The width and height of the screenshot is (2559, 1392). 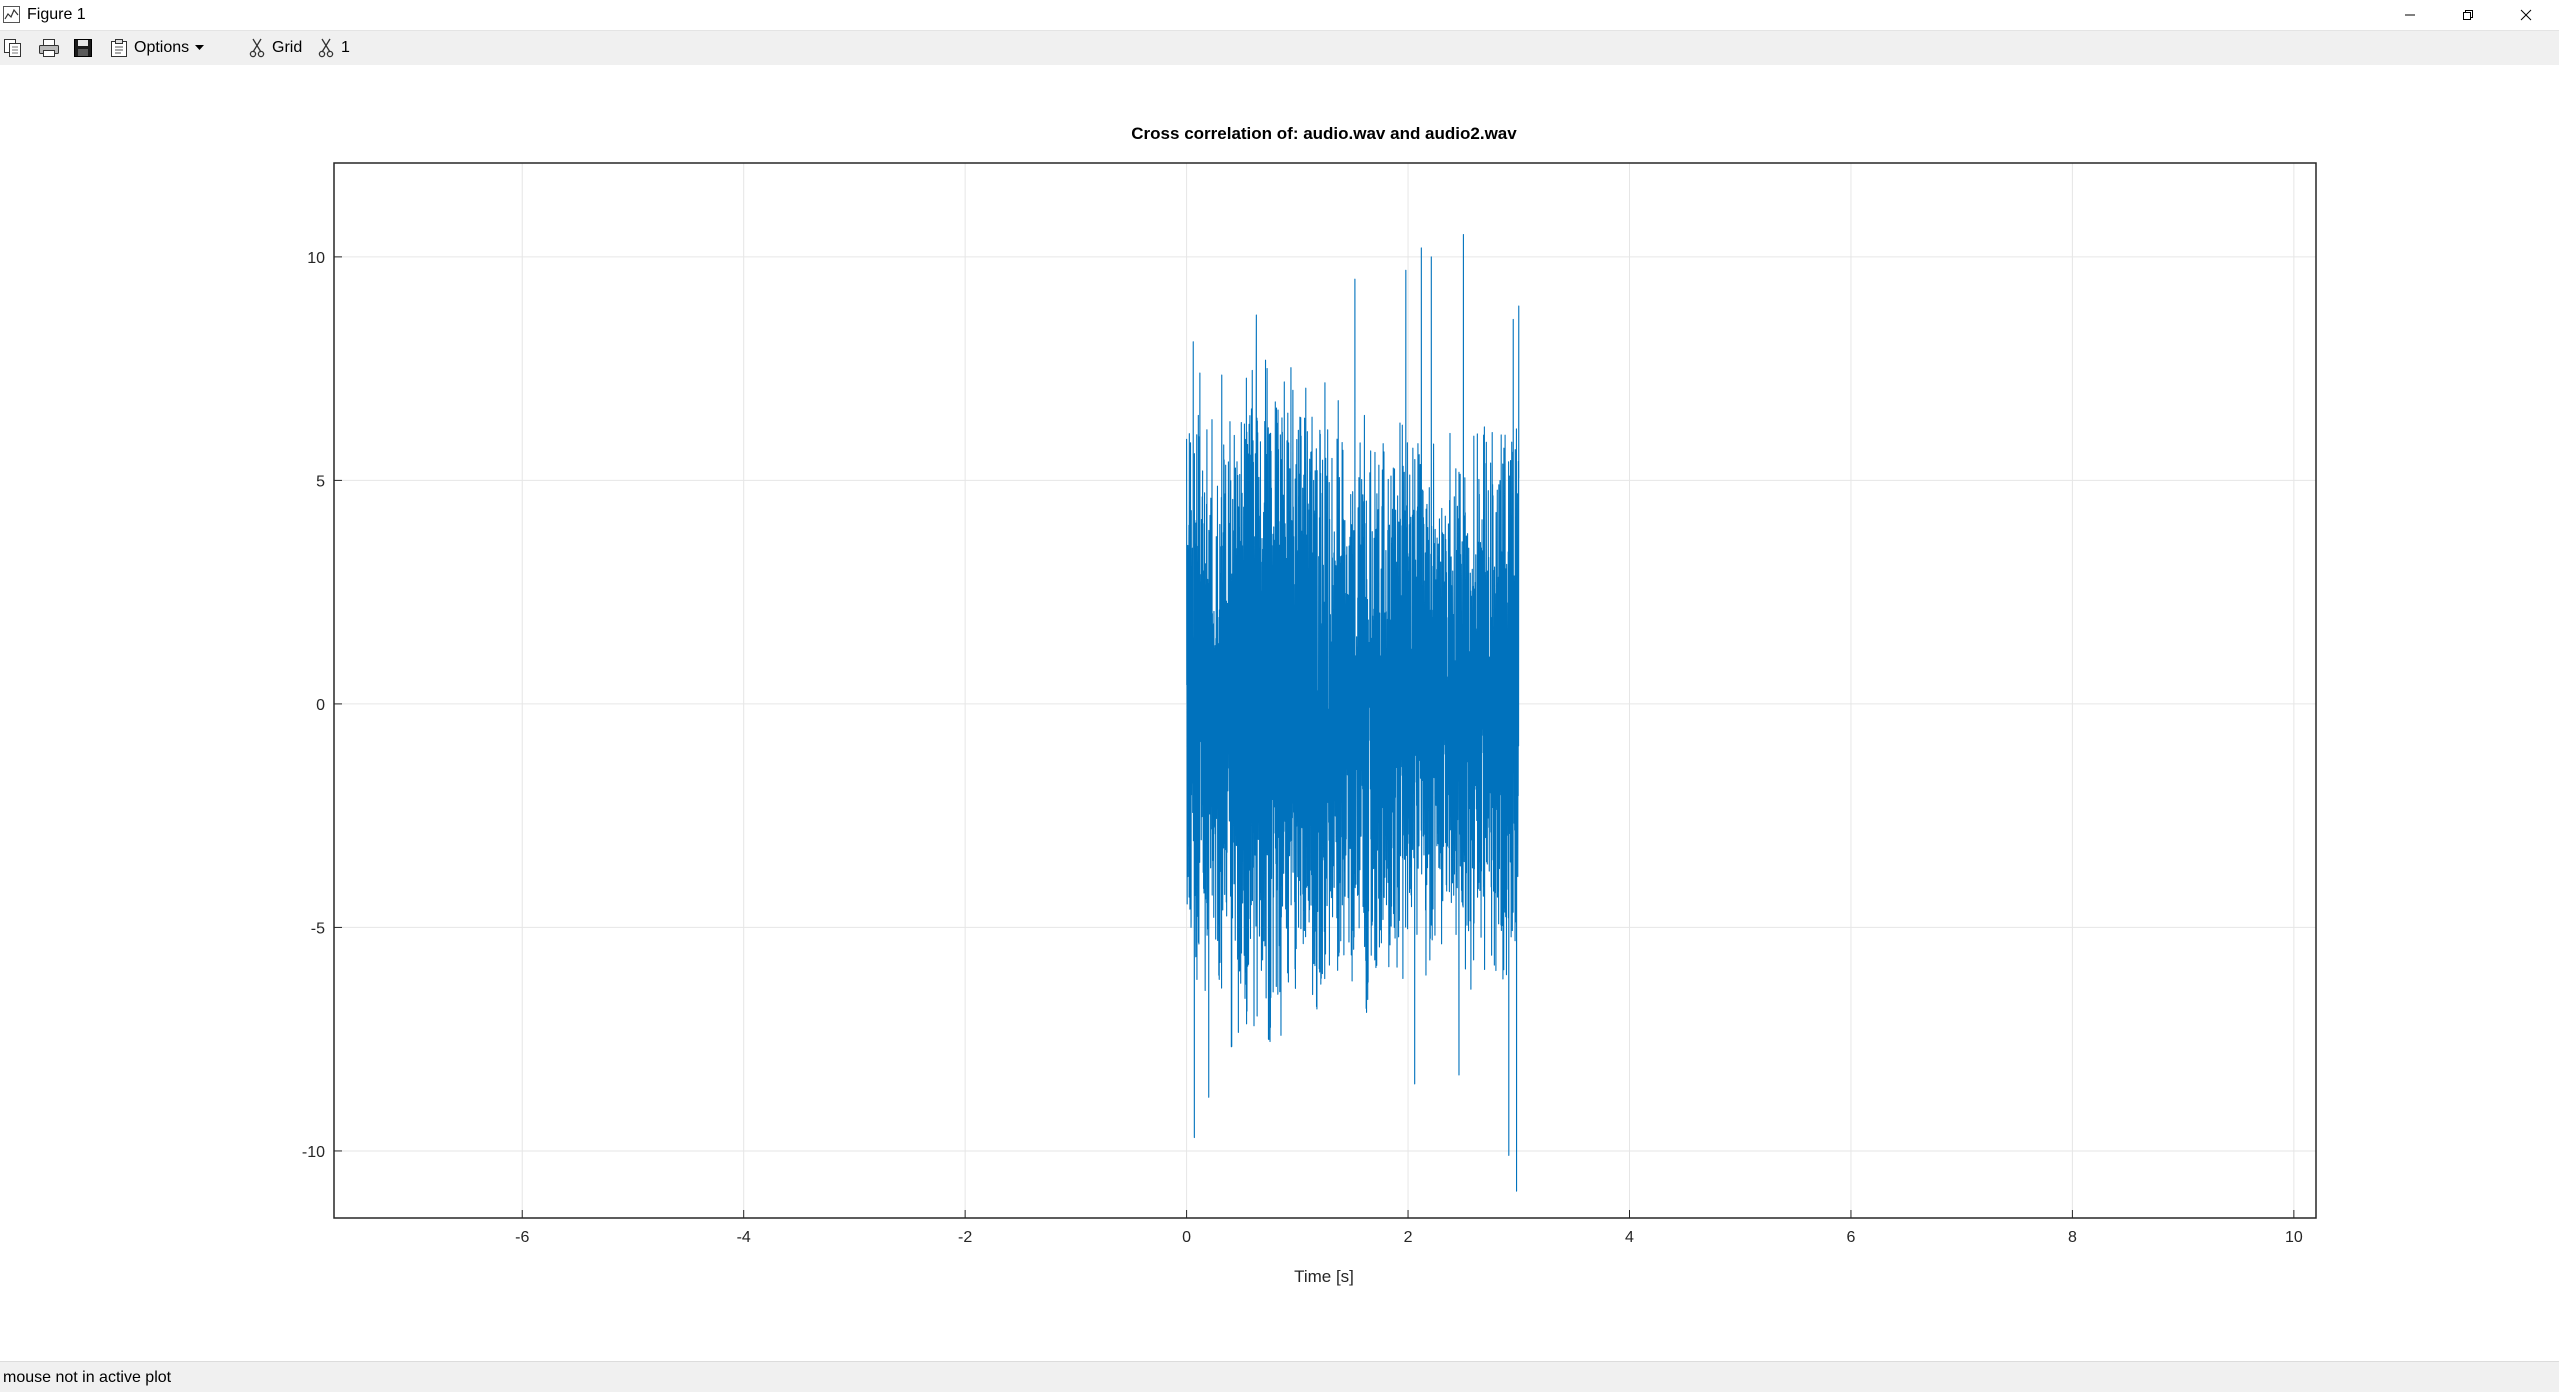 I want to click on status-bar: mouse not in active plot, so click(x=1279, y=1376).